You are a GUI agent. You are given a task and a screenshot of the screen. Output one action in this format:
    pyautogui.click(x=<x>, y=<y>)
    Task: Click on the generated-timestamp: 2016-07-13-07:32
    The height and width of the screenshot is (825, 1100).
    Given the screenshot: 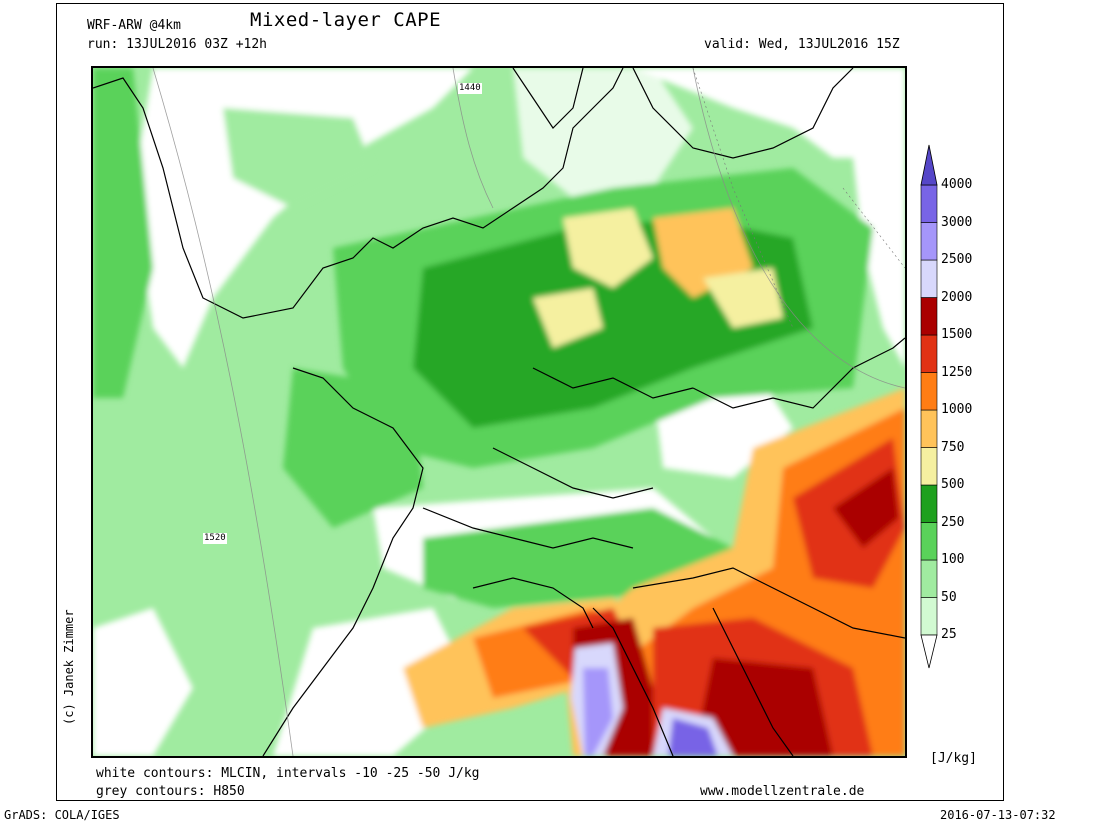 What is the action you would take?
    pyautogui.click(x=998, y=815)
    